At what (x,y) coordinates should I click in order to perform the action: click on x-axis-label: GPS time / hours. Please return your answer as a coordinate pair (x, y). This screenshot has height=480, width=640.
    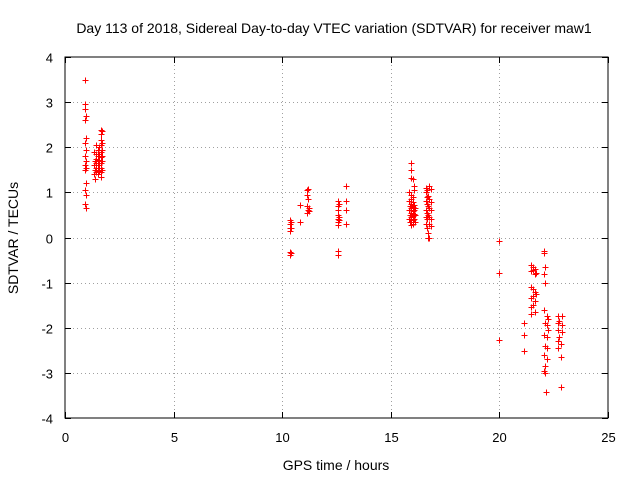
    Looking at the image, I should click on (336, 465).